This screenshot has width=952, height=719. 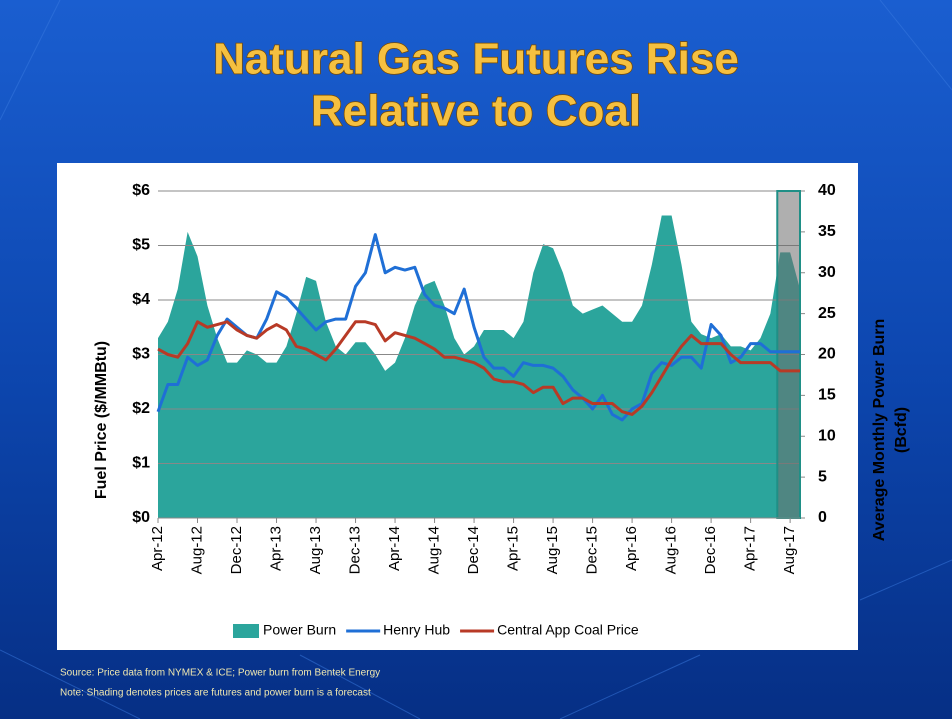 I want to click on x-tick-label: Aug-14, so click(x=434, y=550).